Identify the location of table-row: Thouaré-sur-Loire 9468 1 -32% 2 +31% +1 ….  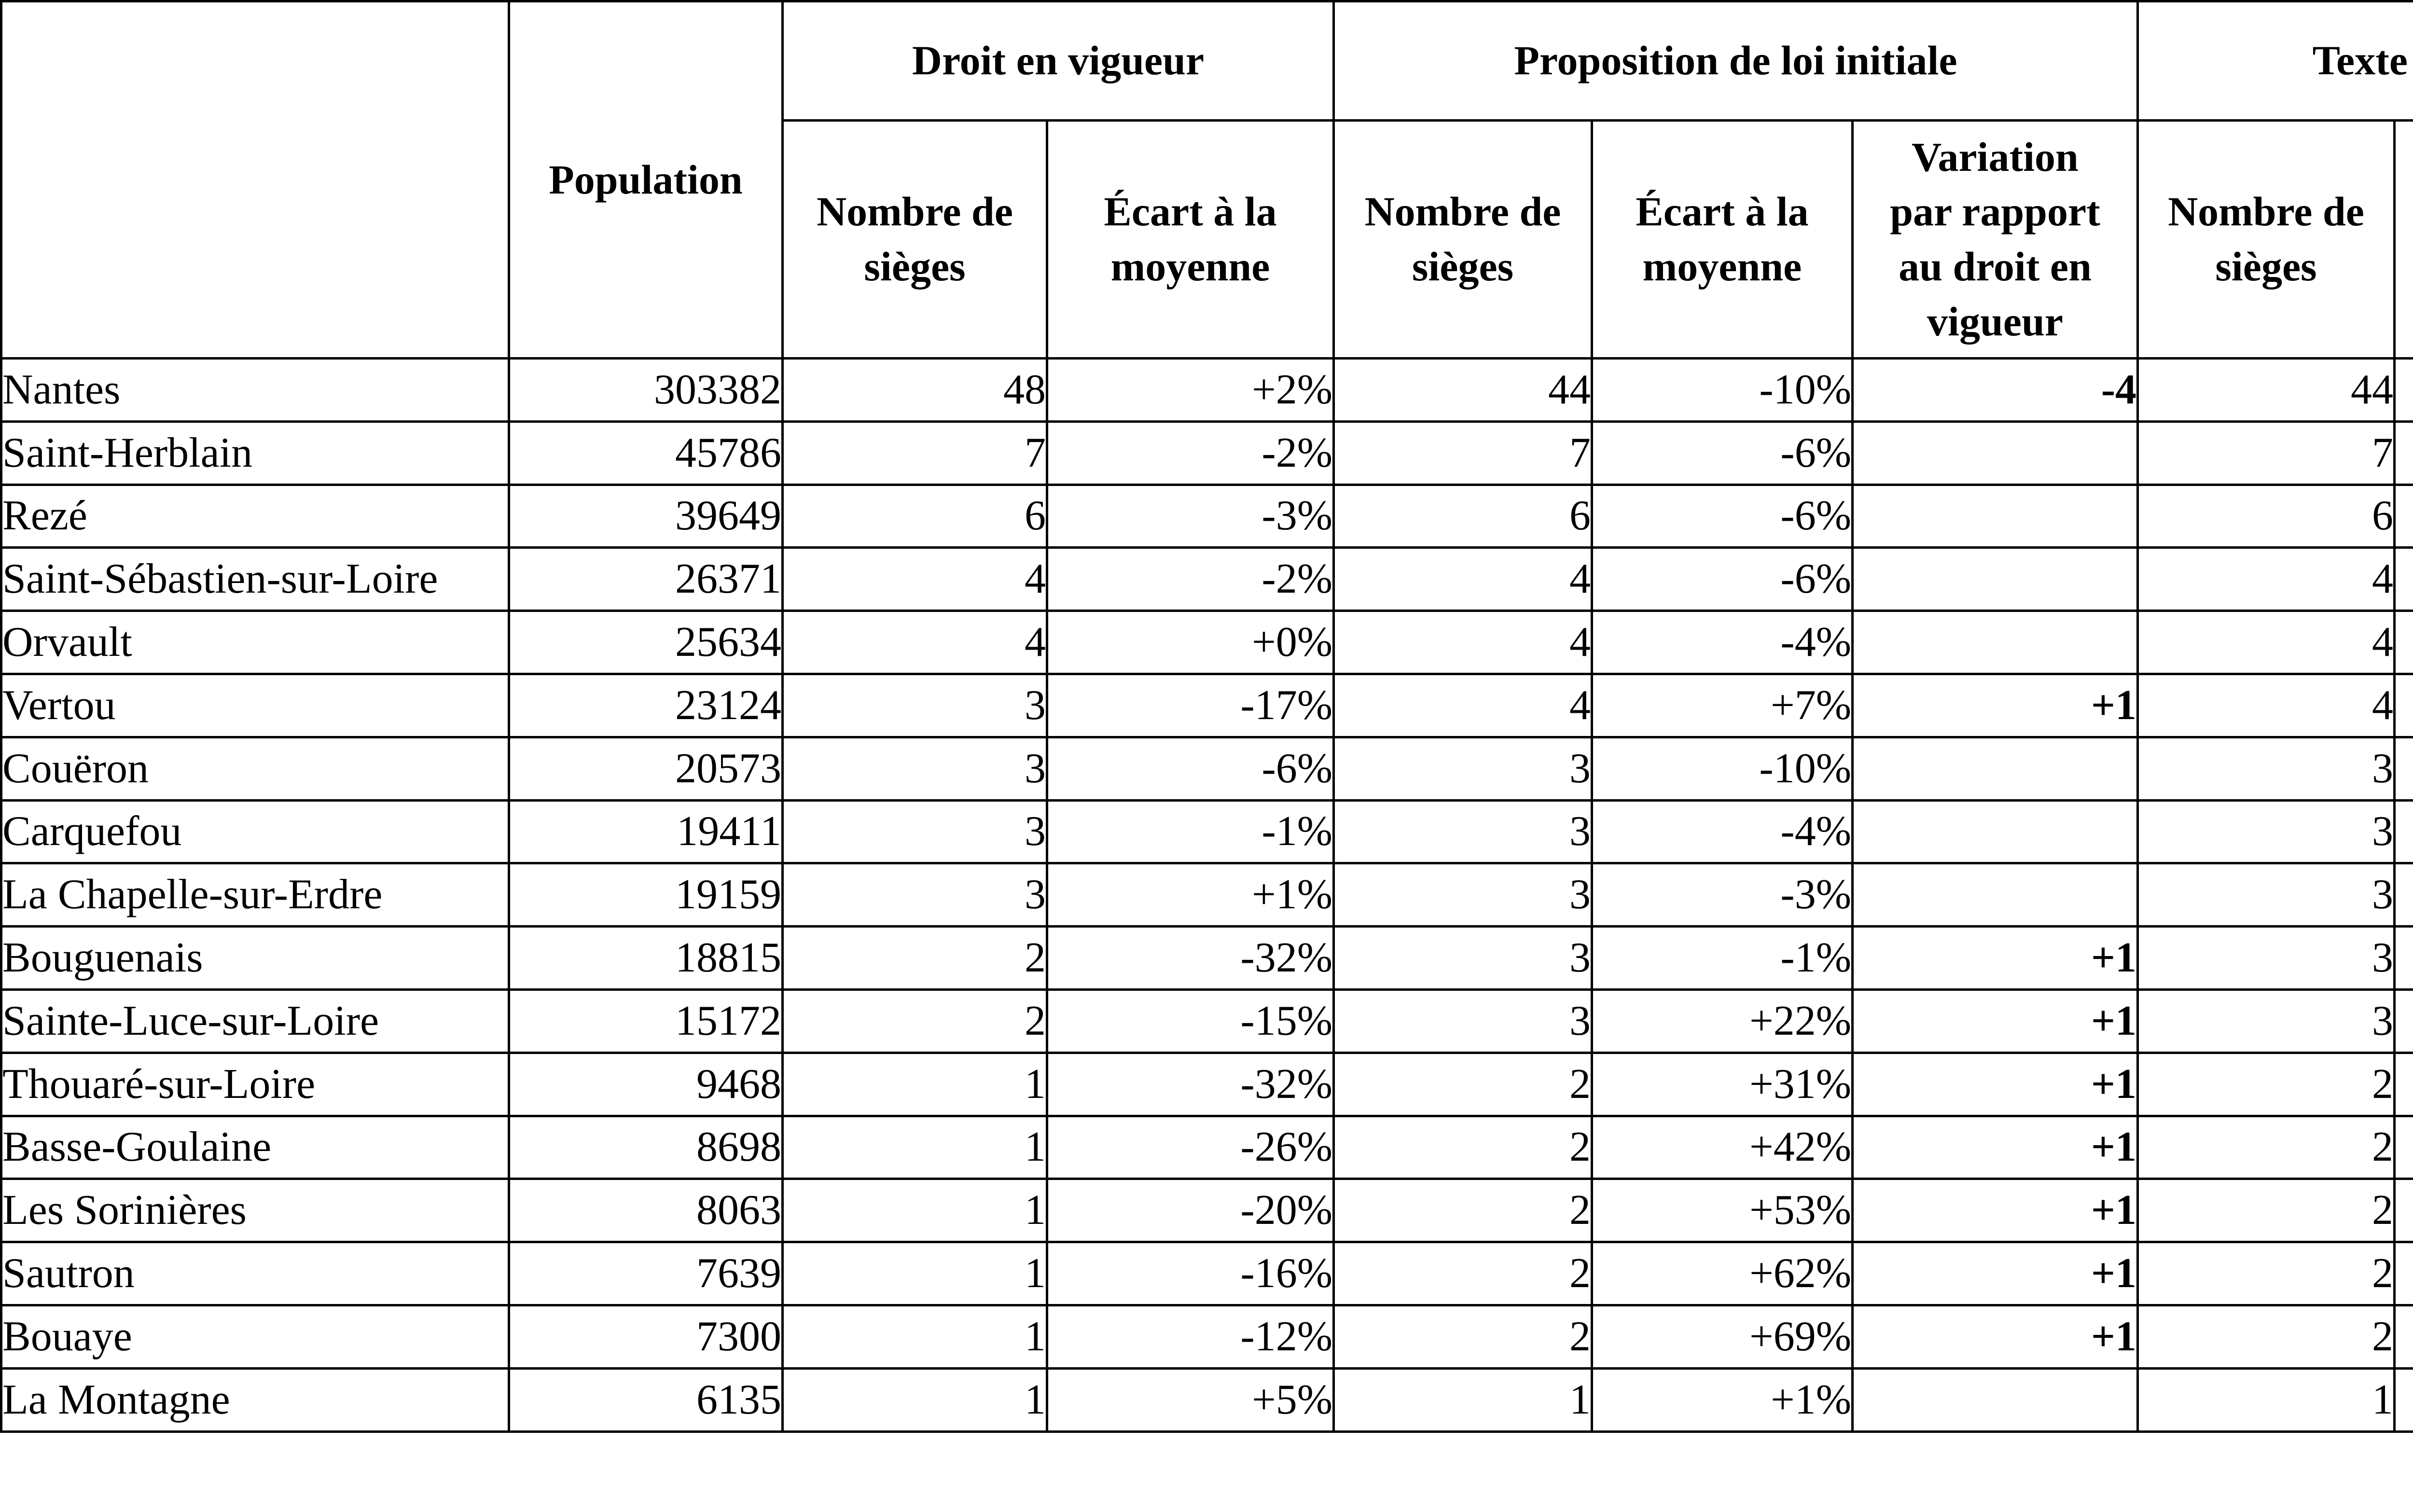
(1206, 1084).